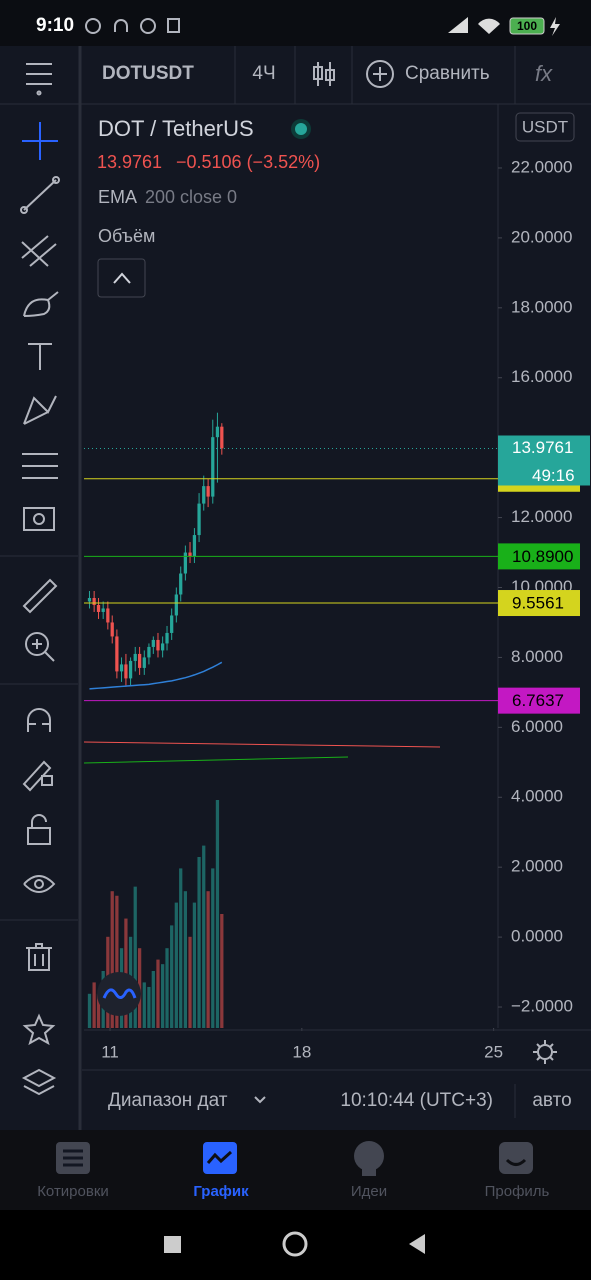 Image resolution: width=591 pixels, height=1280 pixels. Describe the element at coordinates (537, 866) in the screenshot. I see `y-tick-label: 2.0000` at that location.